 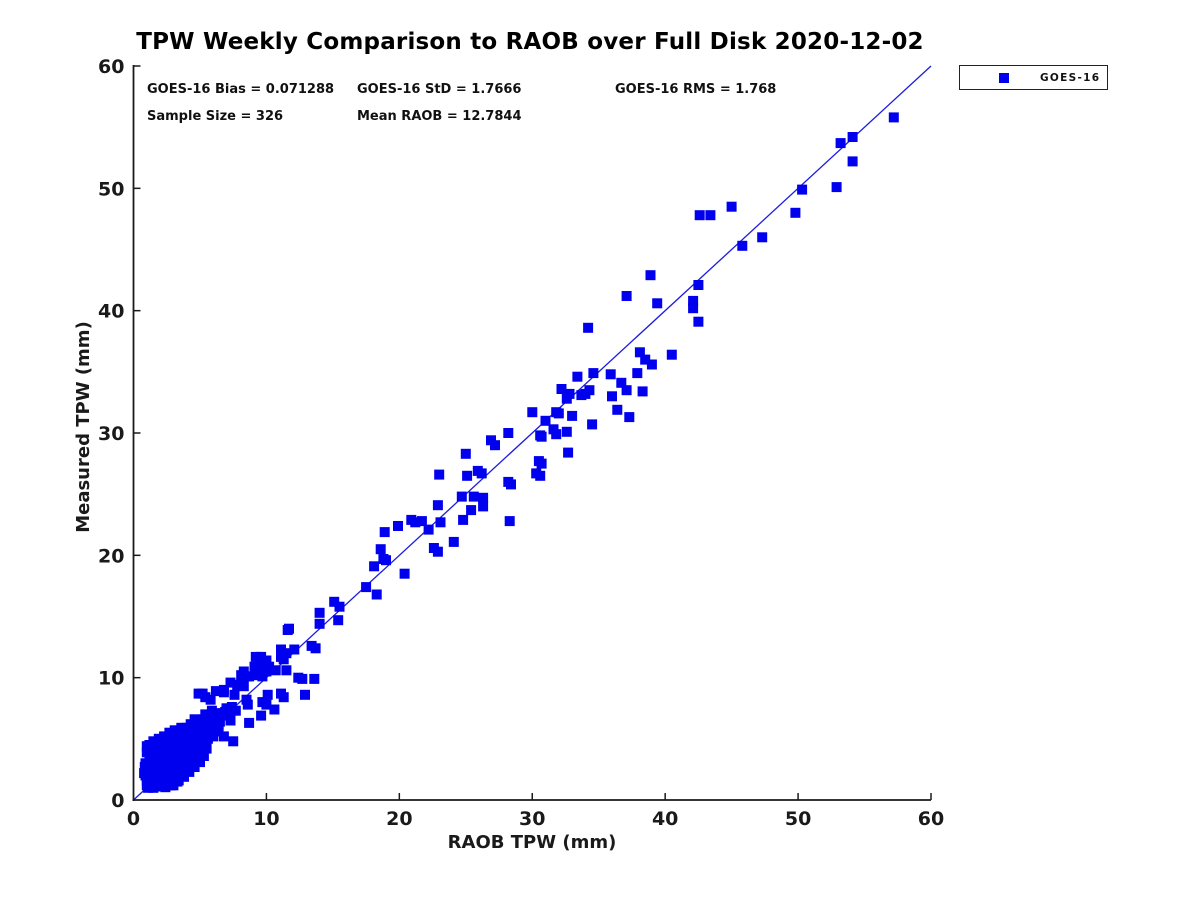 What do you see at coordinates (241, 89) in the screenshot?
I see `stat-bias: GOES-16 Bias = 0.071288` at bounding box center [241, 89].